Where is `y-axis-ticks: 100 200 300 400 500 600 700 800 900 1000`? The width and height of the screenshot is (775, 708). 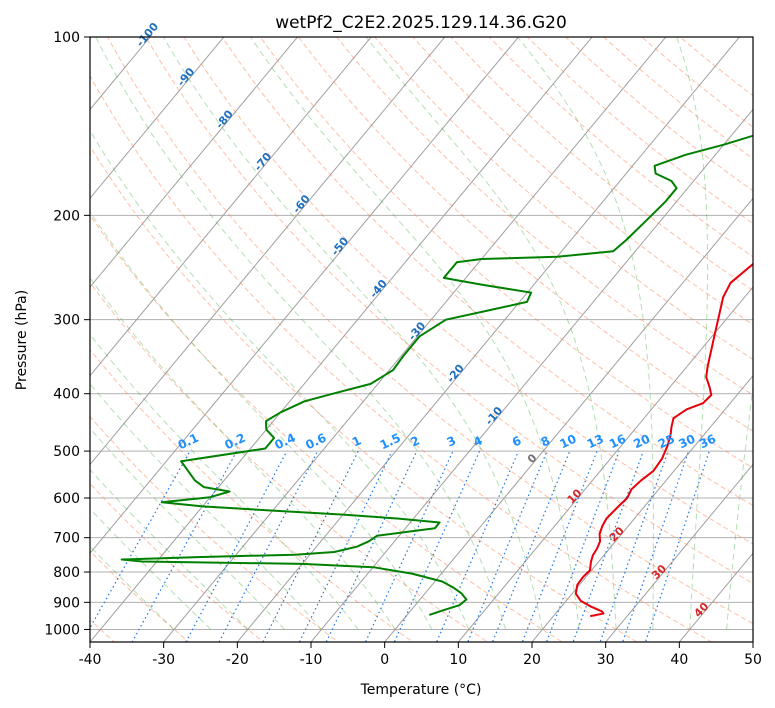
y-axis-ticks: 100 200 300 400 500 600 700 800 900 1000 is located at coordinates (67, 334).